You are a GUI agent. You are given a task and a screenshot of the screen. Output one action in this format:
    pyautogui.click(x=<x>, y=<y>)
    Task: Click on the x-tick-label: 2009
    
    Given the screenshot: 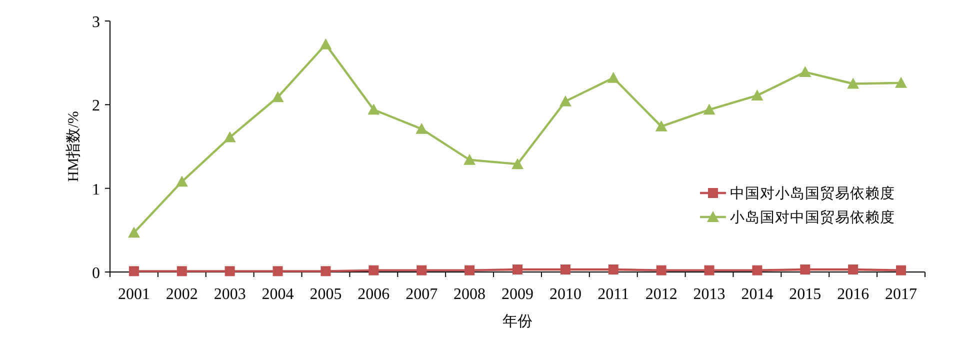 What is the action you would take?
    pyautogui.click(x=518, y=294)
    